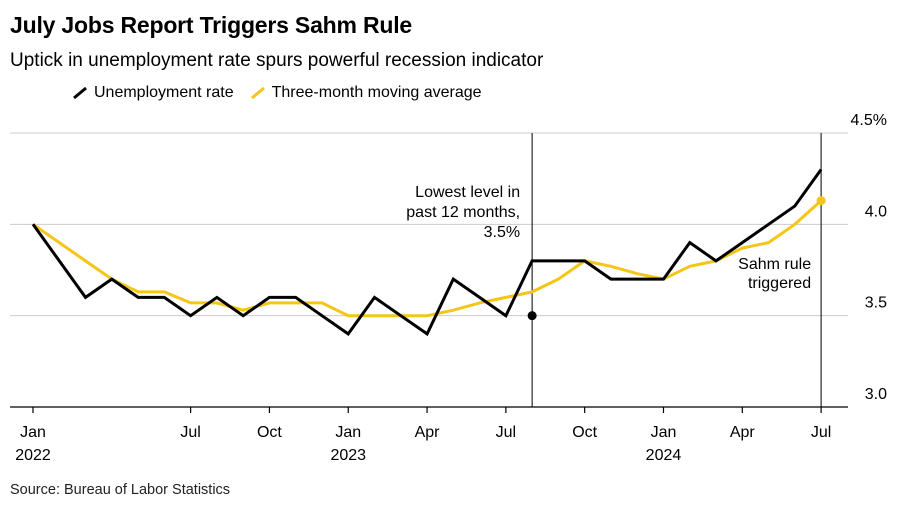  Describe the element at coordinates (876, 394) in the screenshot. I see `y-tick-label: 3.0` at that location.